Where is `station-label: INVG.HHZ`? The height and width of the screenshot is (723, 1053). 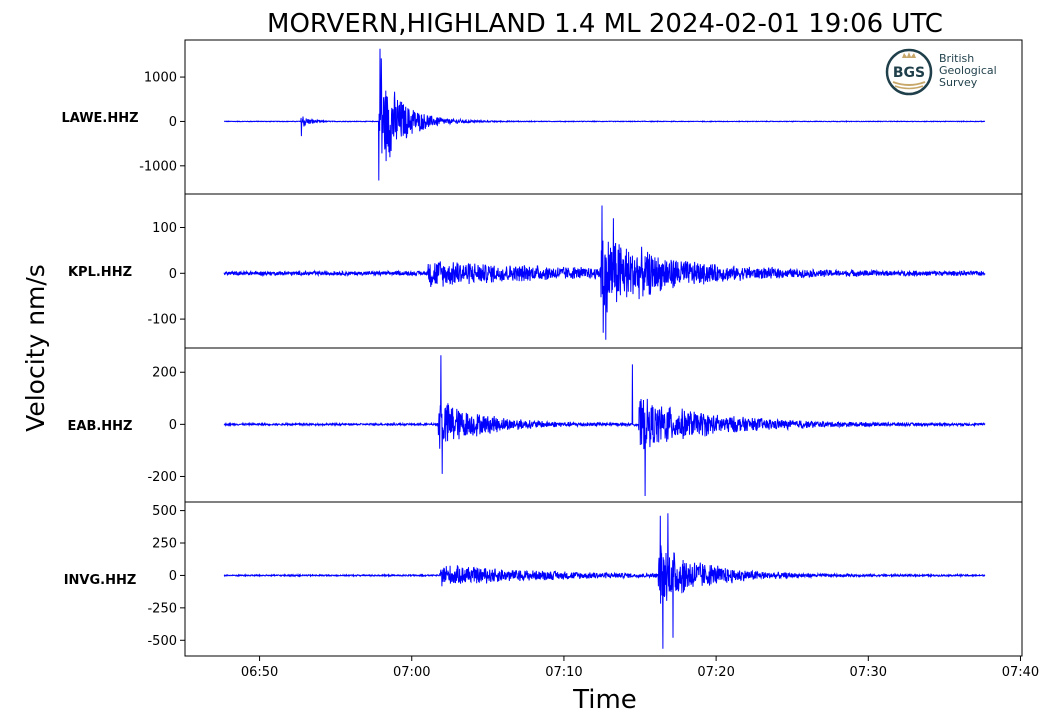
station-label: INVG.HHZ is located at coordinates (100, 580).